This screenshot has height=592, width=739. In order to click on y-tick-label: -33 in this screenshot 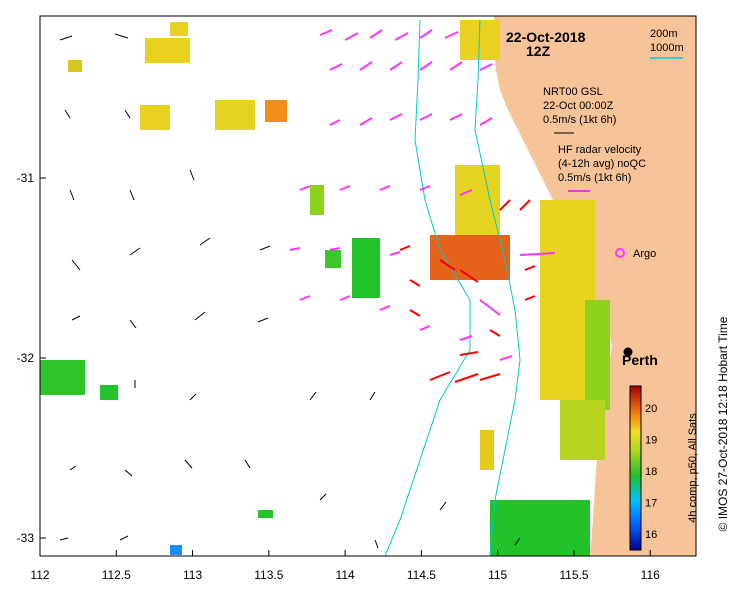, I will do `click(26, 538)`.